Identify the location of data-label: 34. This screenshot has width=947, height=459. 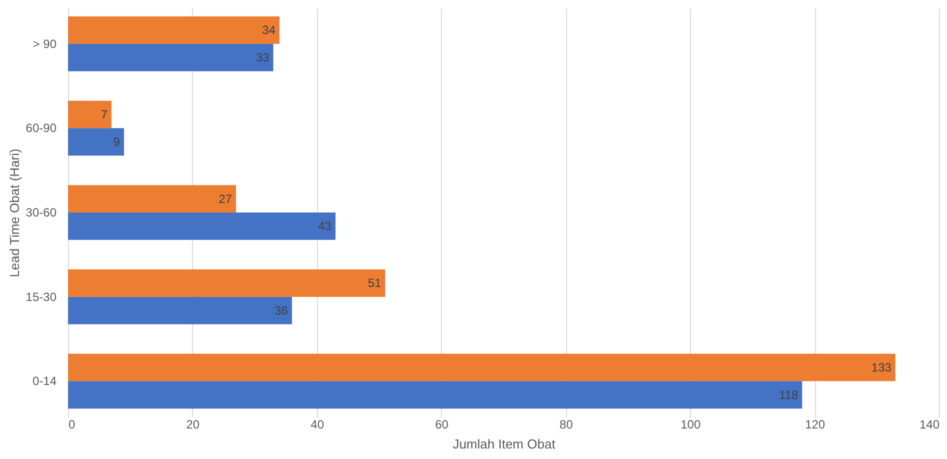
(269, 30).